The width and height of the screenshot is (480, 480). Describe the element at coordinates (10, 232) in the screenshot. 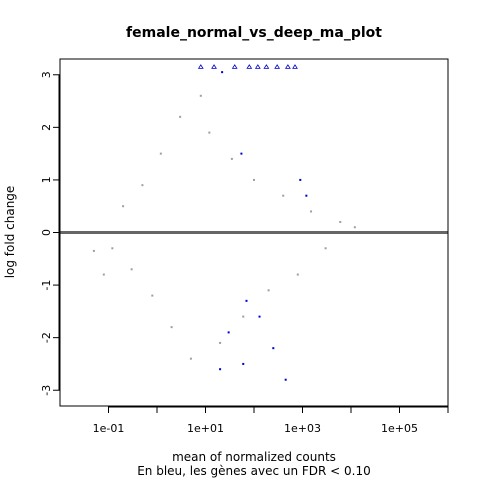

I see `y-axis-label: log fold change` at that location.